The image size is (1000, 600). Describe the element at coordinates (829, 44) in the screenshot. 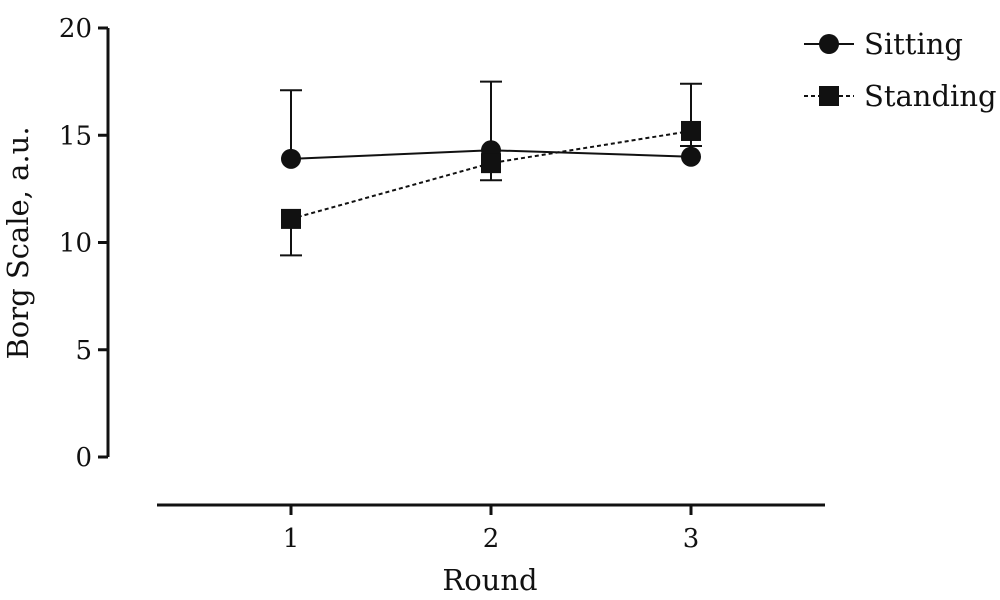

I see `legend-sitting-marker` at that location.